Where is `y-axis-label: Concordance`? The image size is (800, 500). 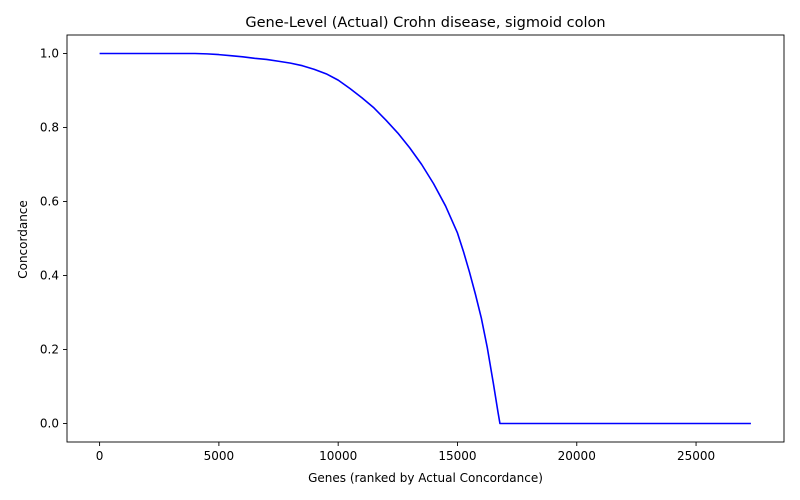 y-axis-label: Concordance is located at coordinates (23, 239).